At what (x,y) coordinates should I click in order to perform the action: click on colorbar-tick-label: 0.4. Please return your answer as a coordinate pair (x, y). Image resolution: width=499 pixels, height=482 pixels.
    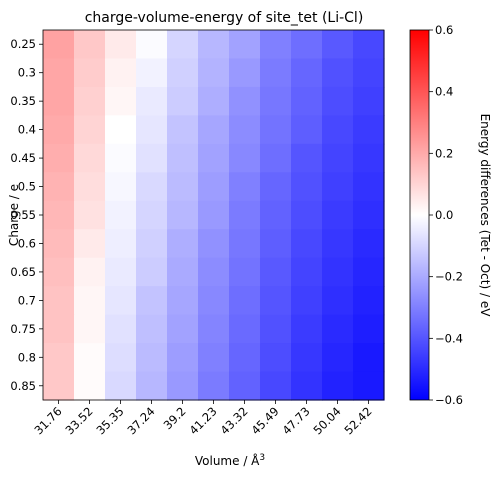
    Looking at the image, I should click on (444, 92).